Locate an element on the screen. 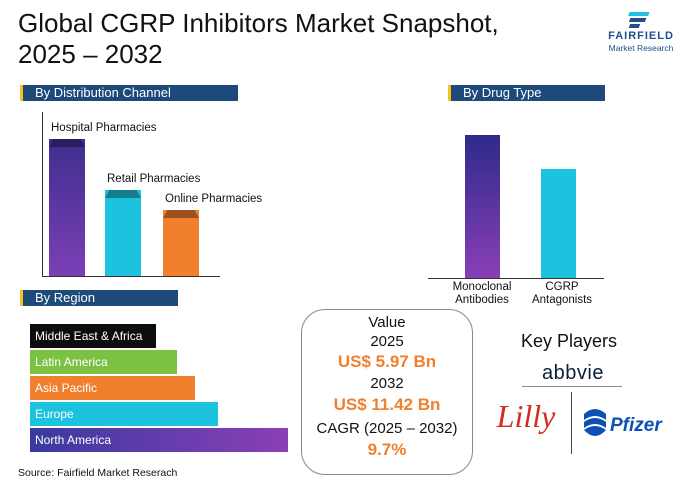  value-year-2025: 2025 is located at coordinates (387, 341).